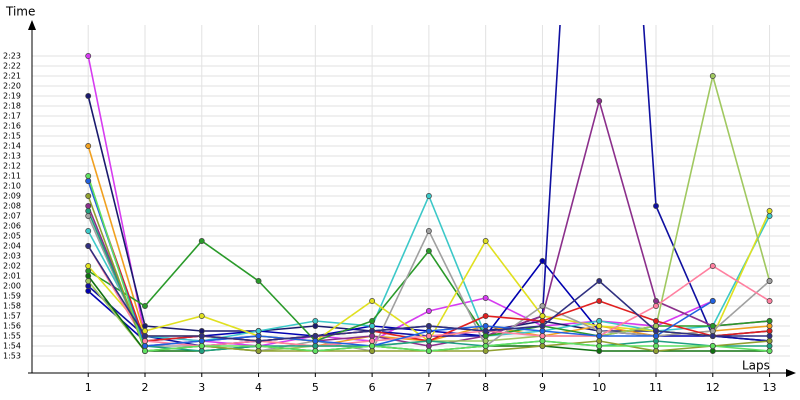 The width and height of the screenshot is (800, 400). What do you see at coordinates (12, 246) in the screenshot?
I see `y-tick-label: 2:04` at bounding box center [12, 246].